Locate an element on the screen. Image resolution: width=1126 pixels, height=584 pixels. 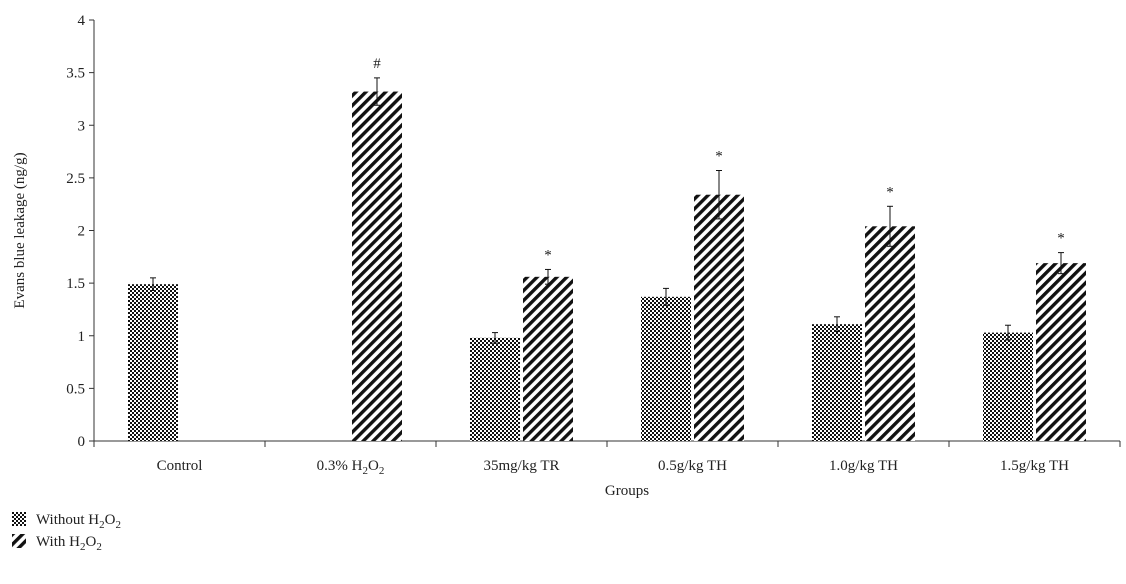
x-tick-label: 1.5g/kg TH is located at coordinates (1034, 466).